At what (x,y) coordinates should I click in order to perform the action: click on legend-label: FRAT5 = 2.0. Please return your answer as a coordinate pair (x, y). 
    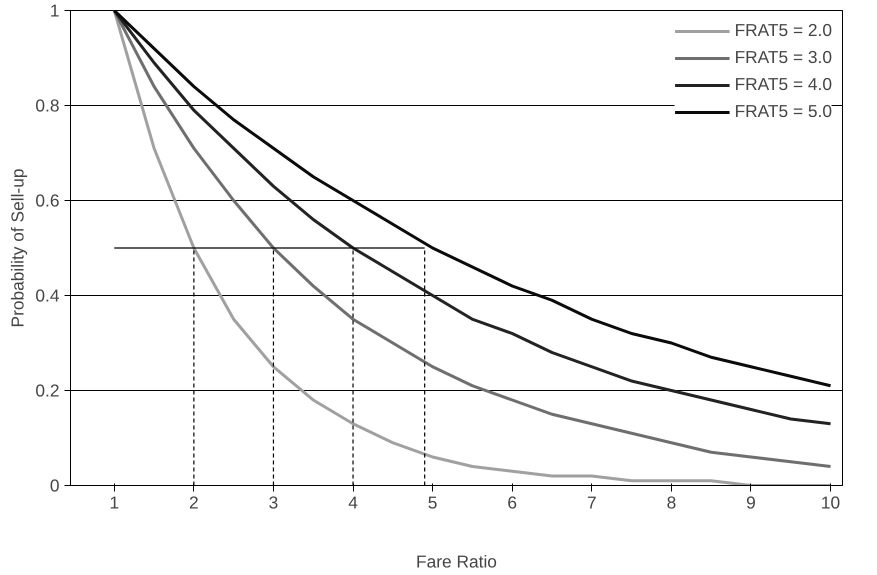
    Looking at the image, I should click on (783, 30).